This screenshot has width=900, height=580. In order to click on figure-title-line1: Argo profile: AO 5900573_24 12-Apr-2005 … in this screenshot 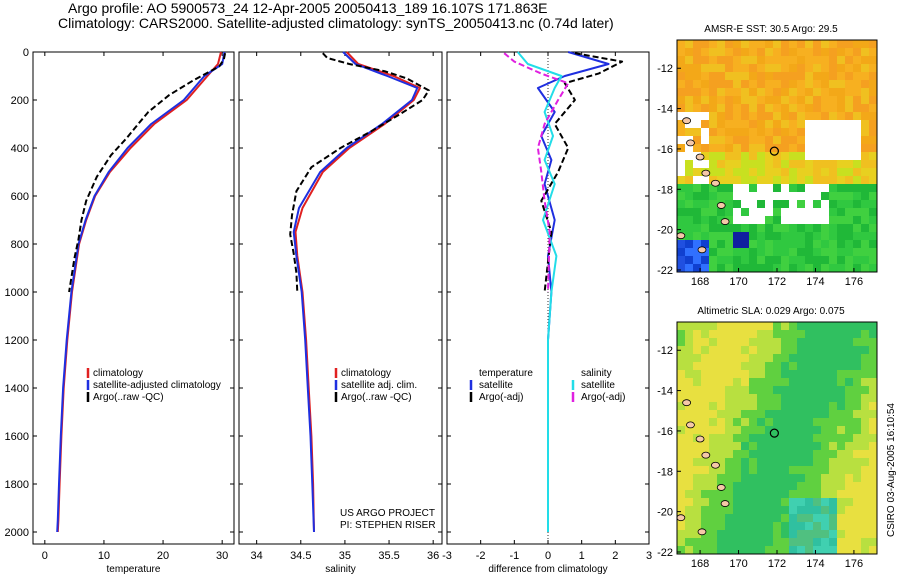, I will do `click(308, 8)`.